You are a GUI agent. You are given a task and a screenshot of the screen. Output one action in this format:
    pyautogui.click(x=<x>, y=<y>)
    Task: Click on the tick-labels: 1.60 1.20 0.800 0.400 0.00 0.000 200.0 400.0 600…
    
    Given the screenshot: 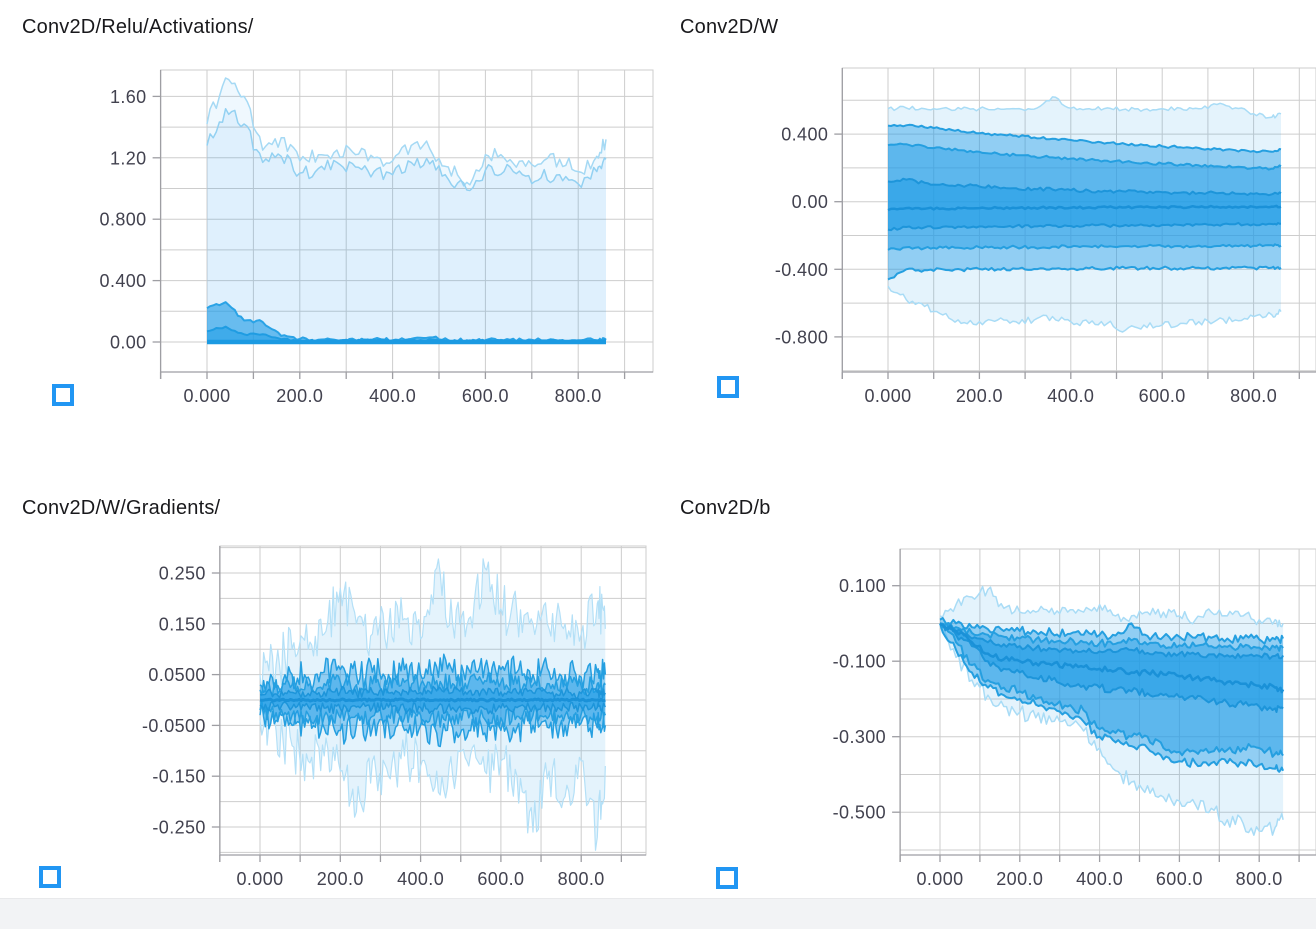 What is the action you would take?
    pyautogui.click(x=351, y=246)
    